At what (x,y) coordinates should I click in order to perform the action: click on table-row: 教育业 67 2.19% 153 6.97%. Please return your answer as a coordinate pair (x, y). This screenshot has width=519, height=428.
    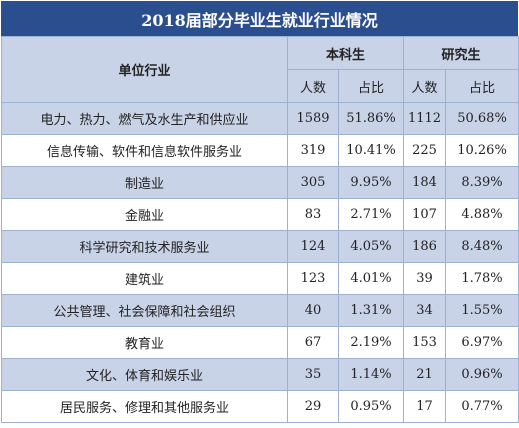
    Looking at the image, I should click on (260, 342).